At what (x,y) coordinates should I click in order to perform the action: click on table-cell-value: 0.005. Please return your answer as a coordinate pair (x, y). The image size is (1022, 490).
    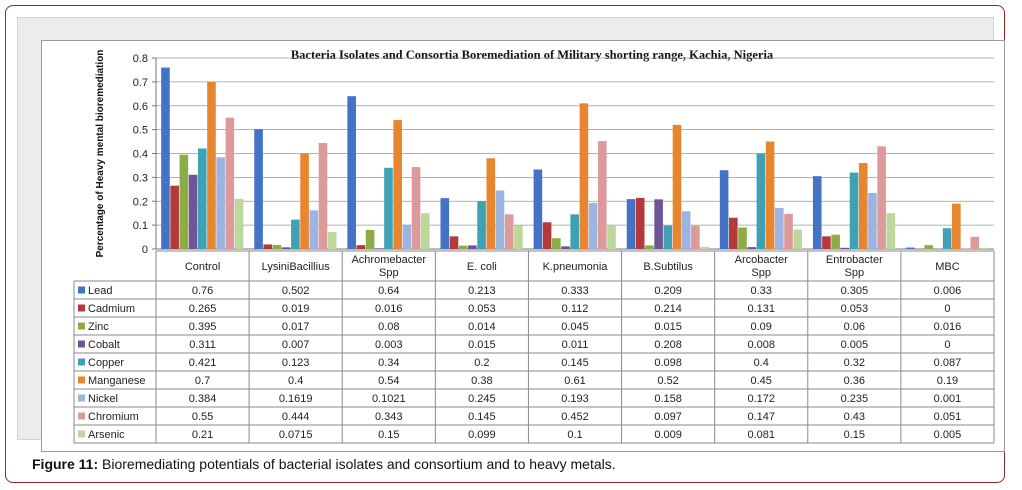
    Looking at the image, I should click on (855, 345).